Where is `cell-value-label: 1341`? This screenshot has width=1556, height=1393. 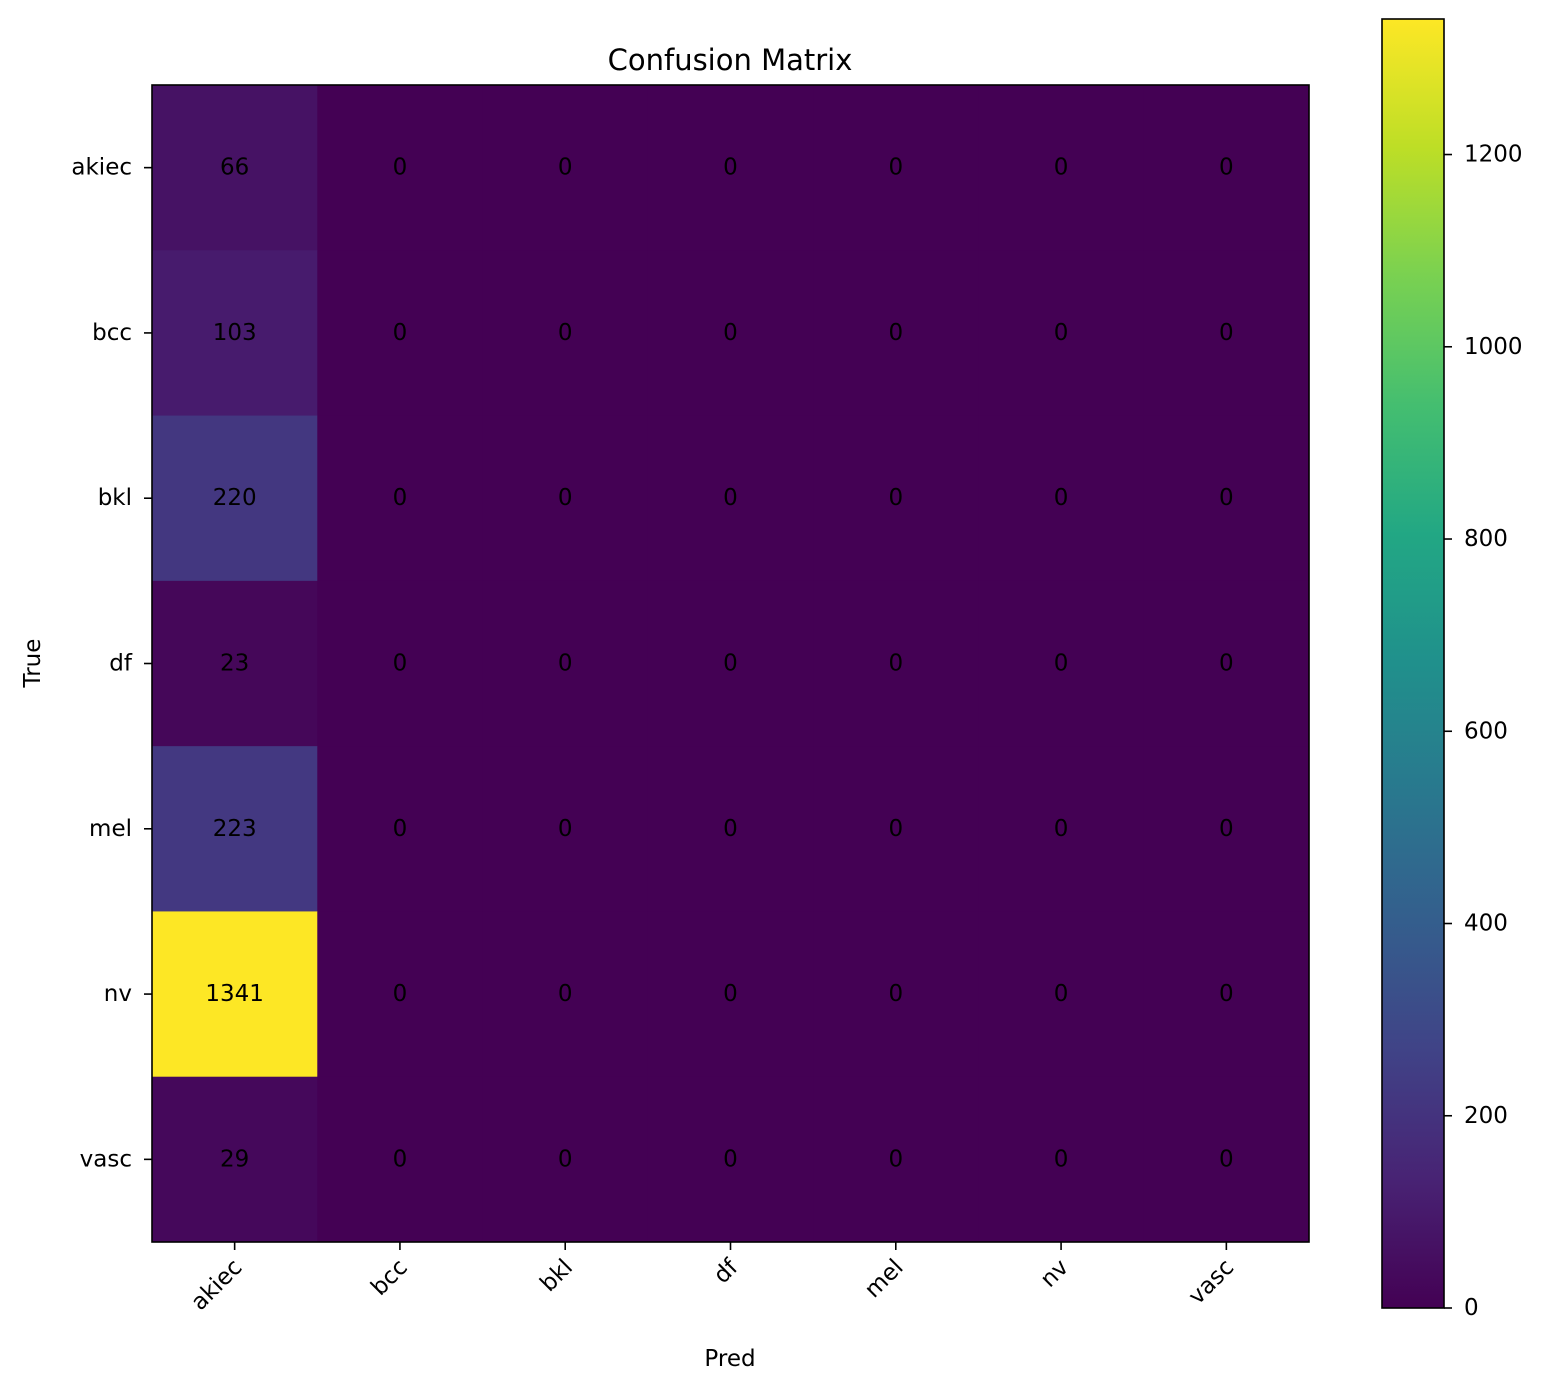
cell-value-label: 1341 is located at coordinates (234, 994).